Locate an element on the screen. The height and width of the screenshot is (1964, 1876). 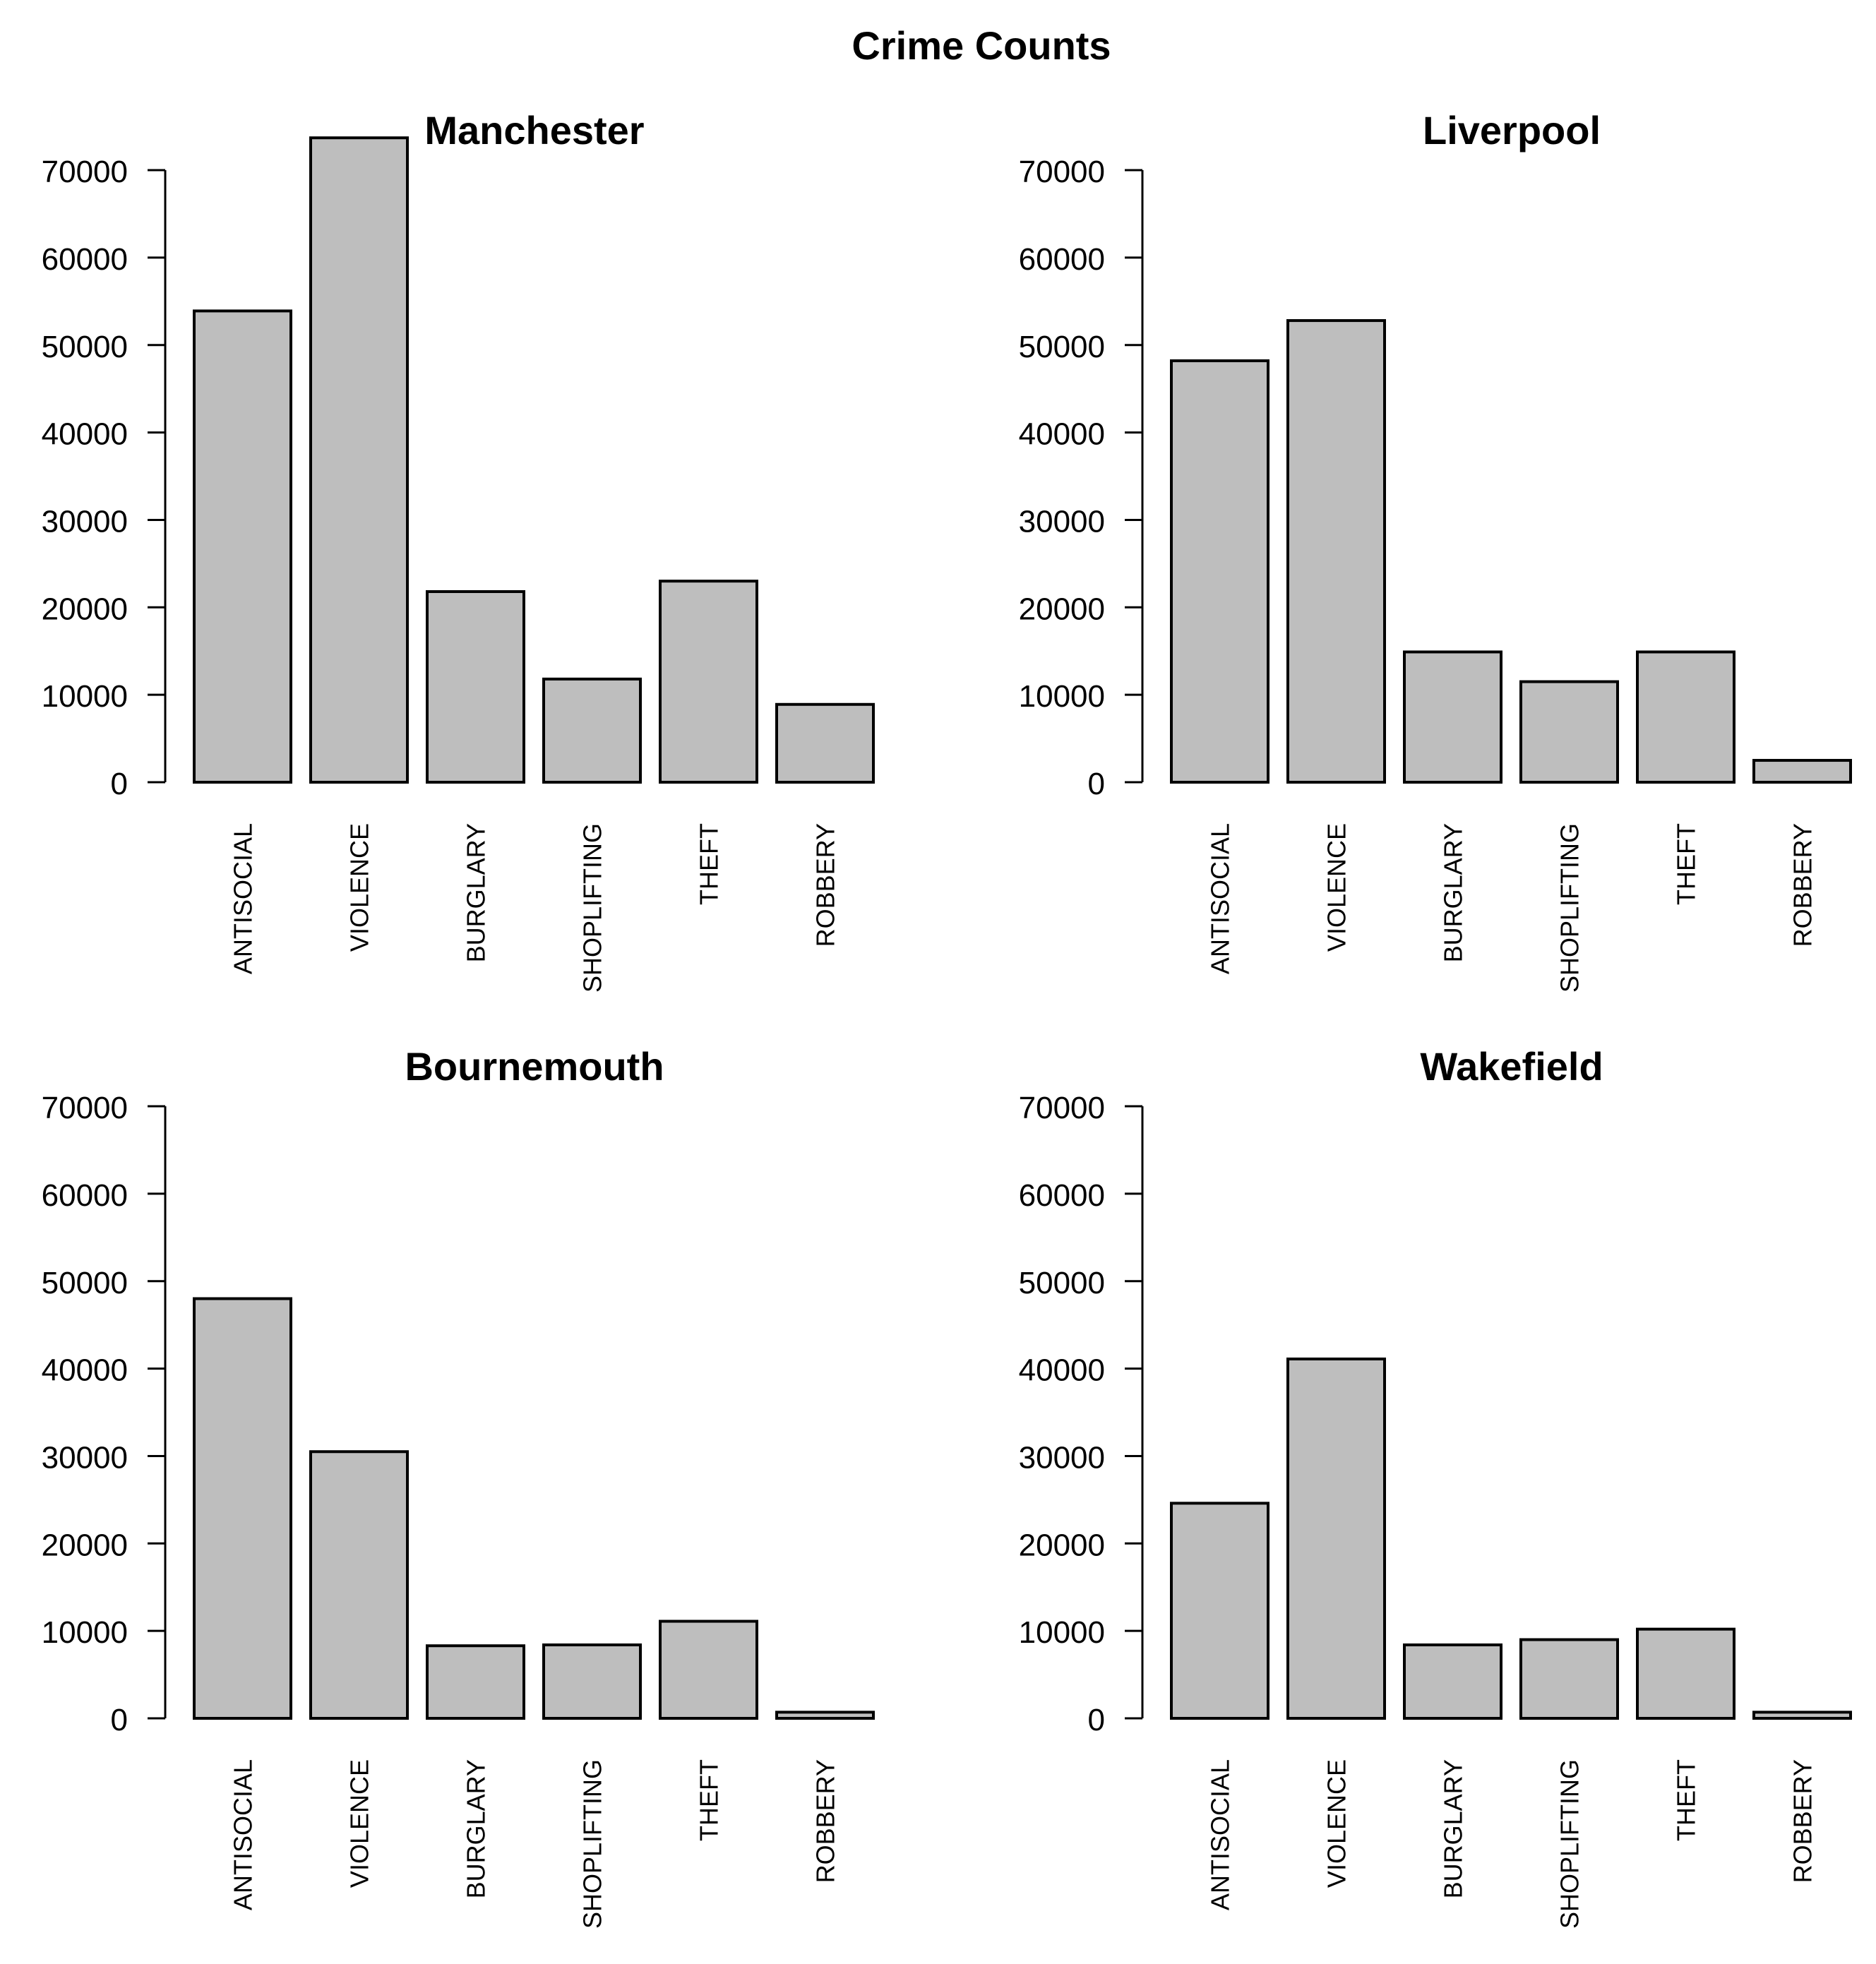
panel-title: Wakefield is located at coordinates (1511, 1066).